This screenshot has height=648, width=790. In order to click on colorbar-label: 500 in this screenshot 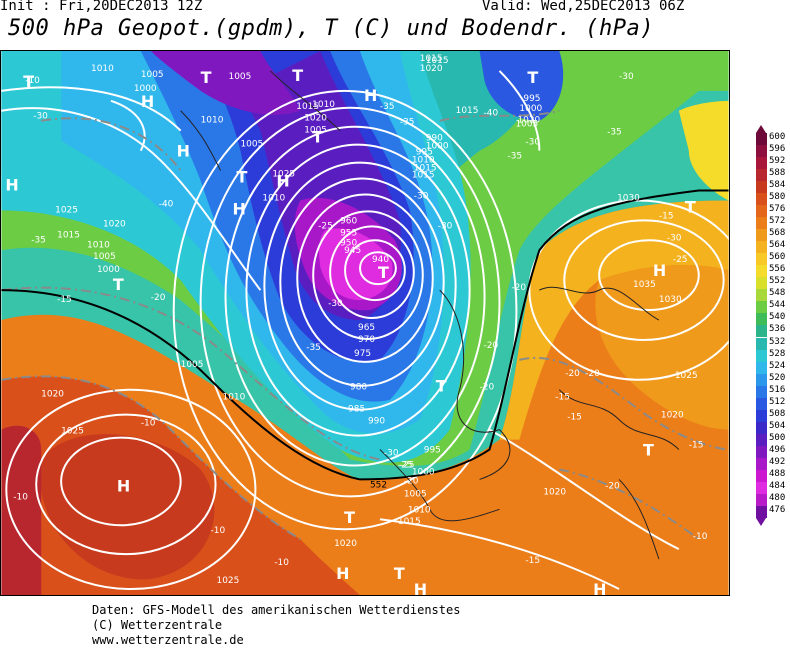, I will do `click(777, 437)`.